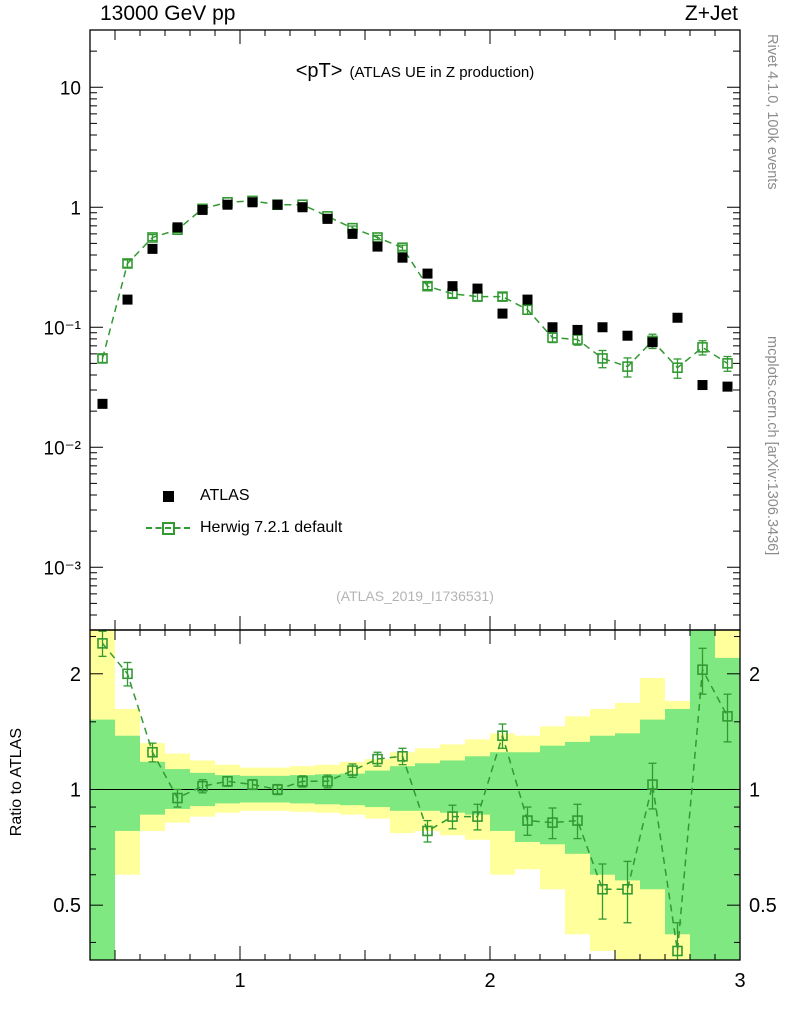 This screenshot has height=1024, width=786. Describe the element at coordinates (16, 782) in the screenshot. I see `ratio-axis-label: Ratio to ATLAS` at that location.